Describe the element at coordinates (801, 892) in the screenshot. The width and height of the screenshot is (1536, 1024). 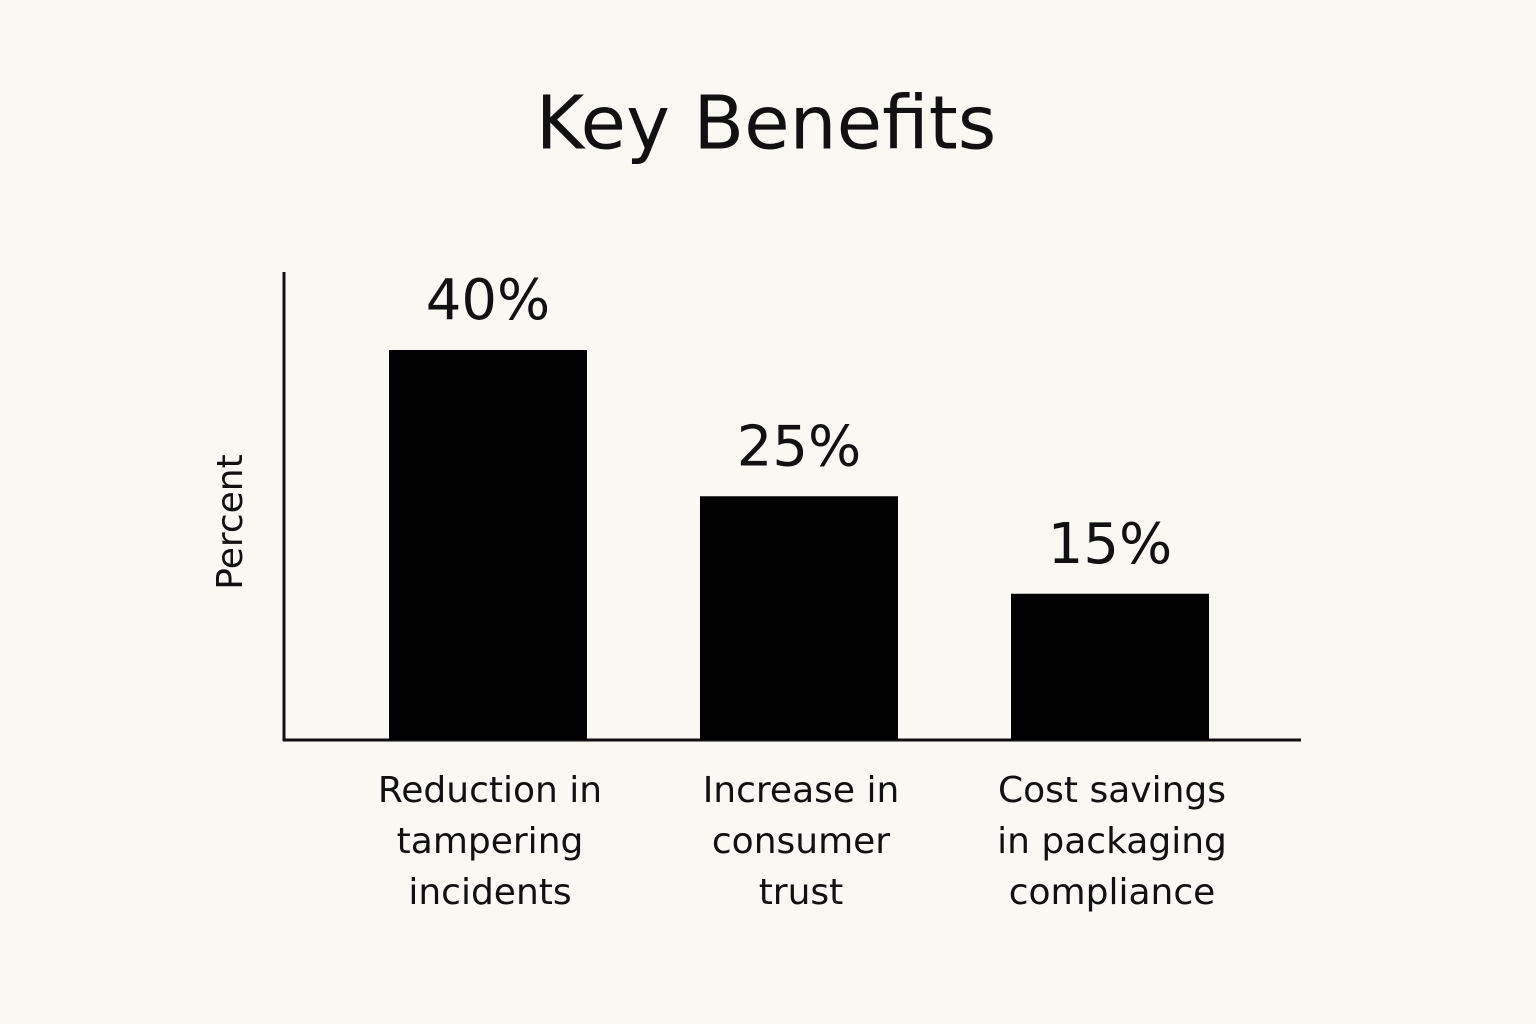
I see `x-tick-label: trust` at that location.